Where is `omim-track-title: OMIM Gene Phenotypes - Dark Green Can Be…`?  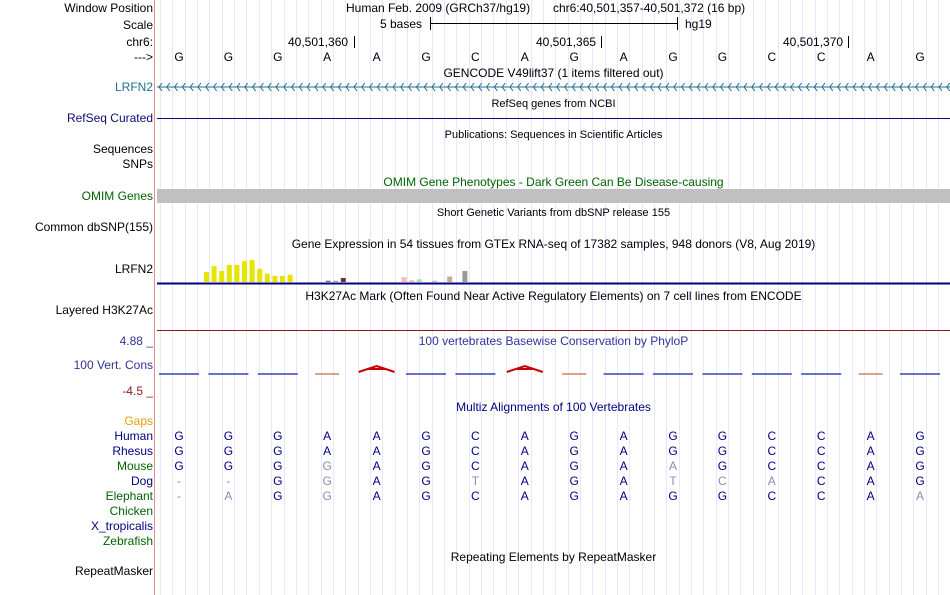 omim-track-title: OMIM Gene Phenotypes - Dark Green Can Be… is located at coordinates (553, 182).